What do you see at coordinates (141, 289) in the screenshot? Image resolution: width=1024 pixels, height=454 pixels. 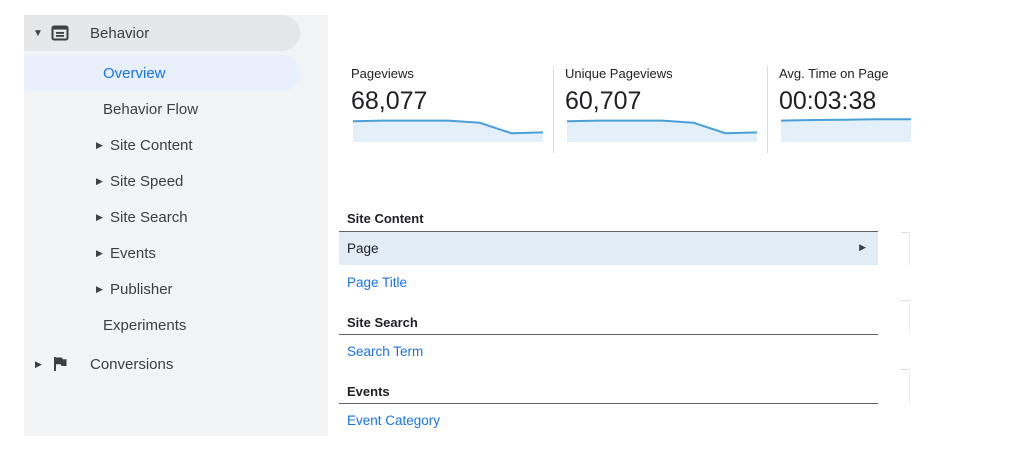 I see `sidebar-item-label: Publisher` at bounding box center [141, 289].